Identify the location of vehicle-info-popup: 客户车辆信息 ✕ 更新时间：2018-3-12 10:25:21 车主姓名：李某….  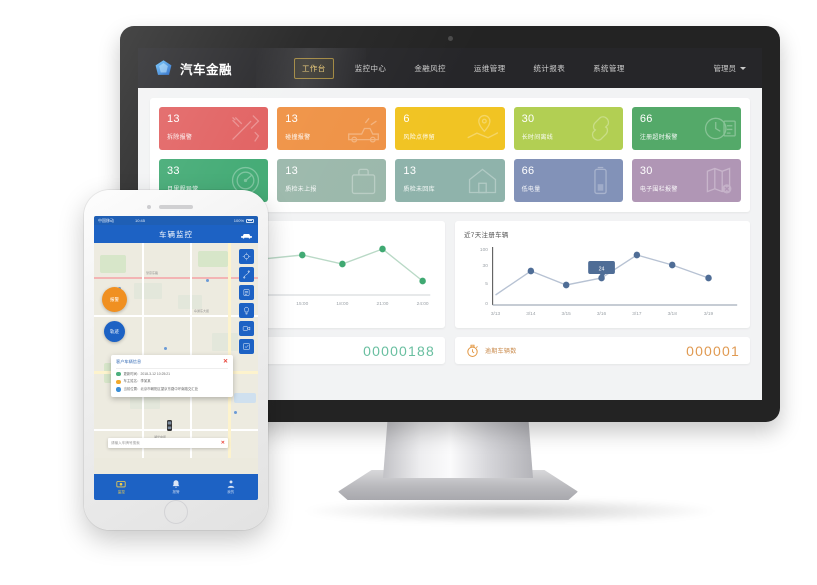
(172, 376).